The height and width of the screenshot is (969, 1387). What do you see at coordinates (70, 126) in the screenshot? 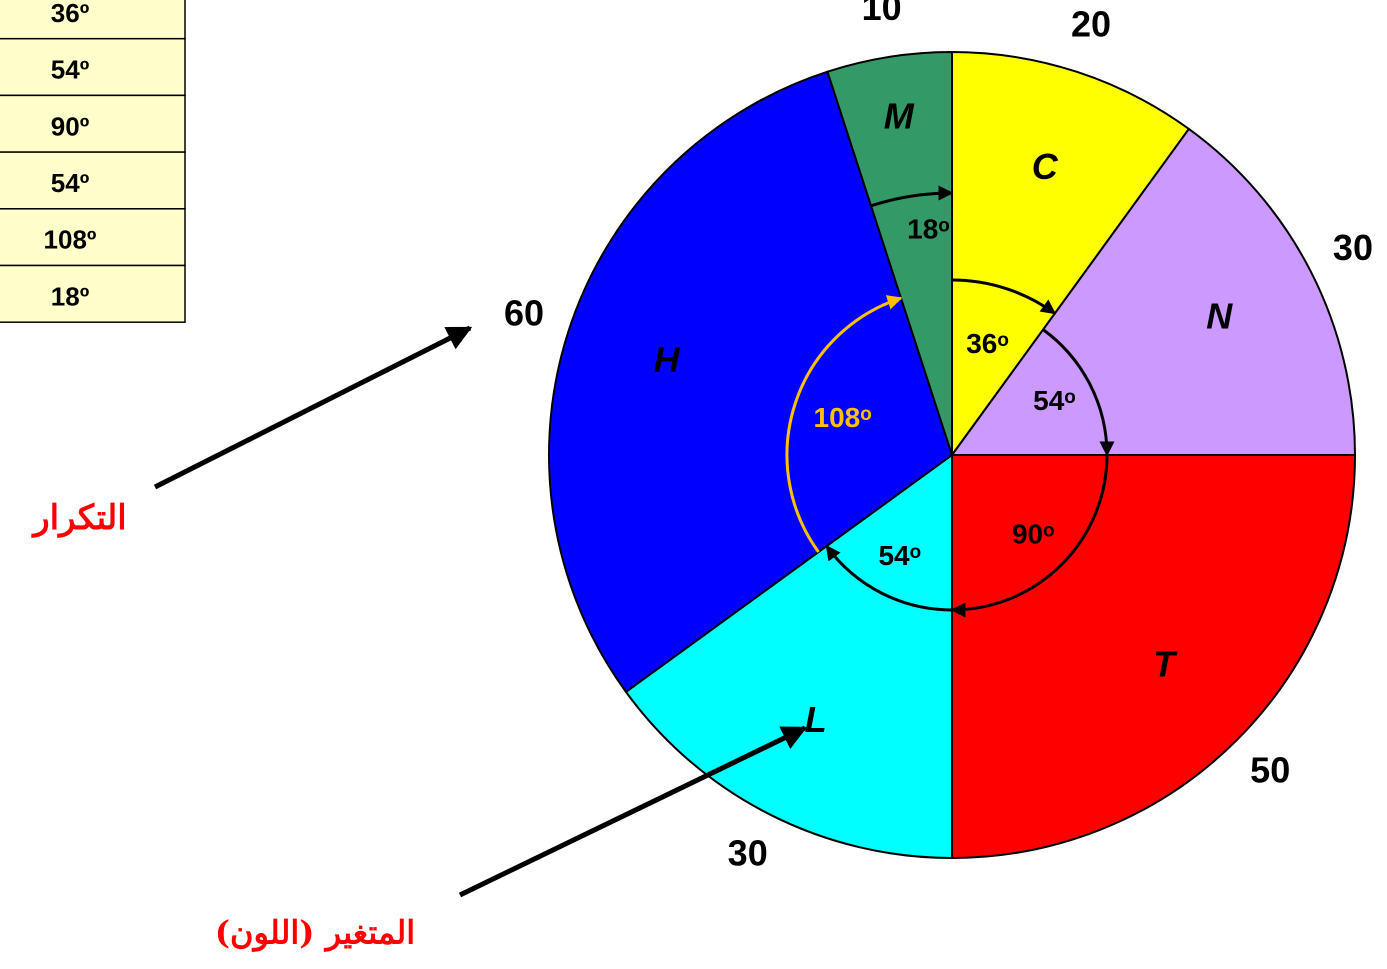
I see `table-text: 90º` at bounding box center [70, 126].